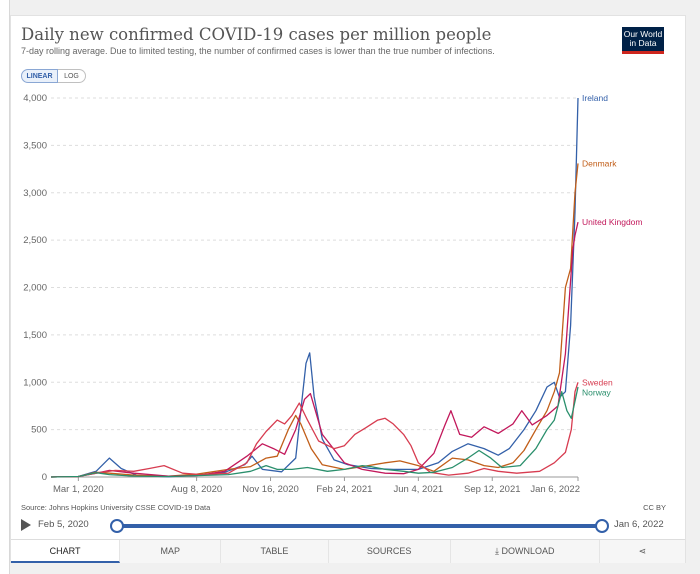 This screenshot has height=574, width=700. I want to click on series-label: Denmark, so click(599, 163).